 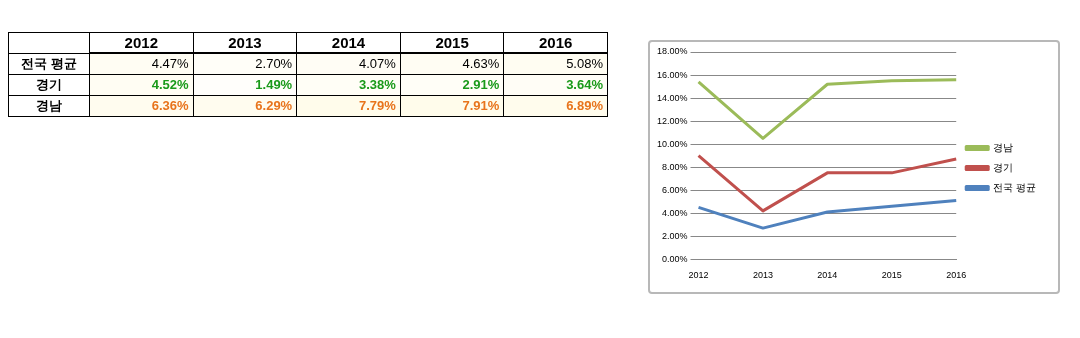 What do you see at coordinates (672, 143) in the screenshot?
I see `y-tick-label: 10.00%` at bounding box center [672, 143].